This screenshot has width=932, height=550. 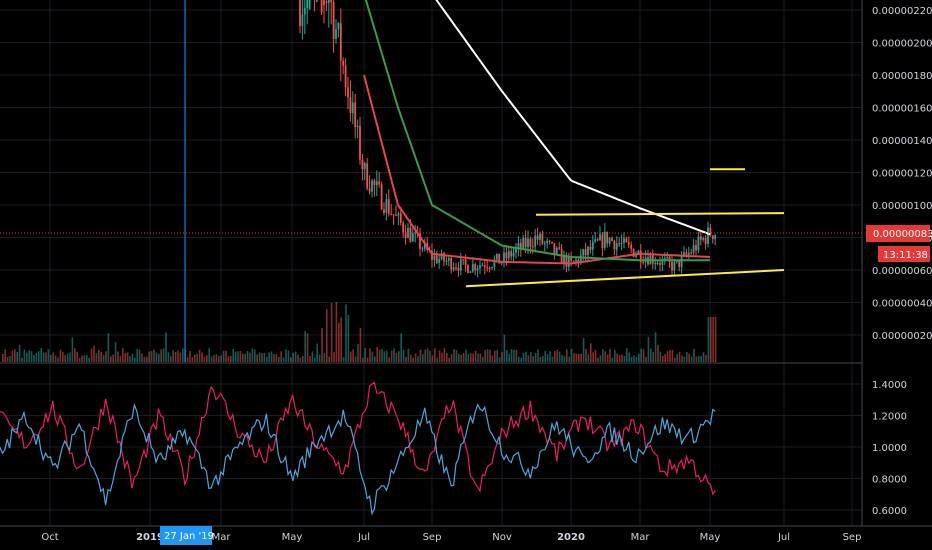 I want to click on price-tick-label: 0.00000160, so click(x=902, y=109).